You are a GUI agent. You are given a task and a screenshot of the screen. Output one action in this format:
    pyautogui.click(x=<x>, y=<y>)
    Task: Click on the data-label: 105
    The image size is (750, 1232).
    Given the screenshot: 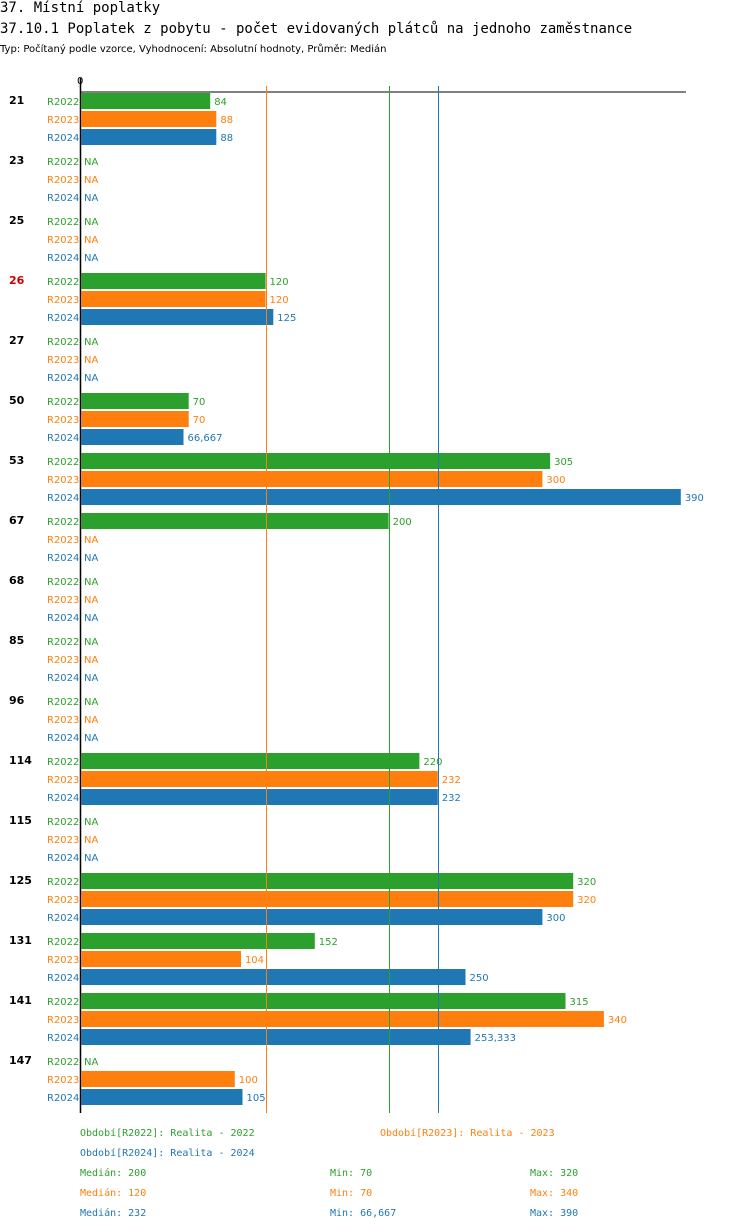 What is the action you would take?
    pyautogui.click(x=255, y=1098)
    